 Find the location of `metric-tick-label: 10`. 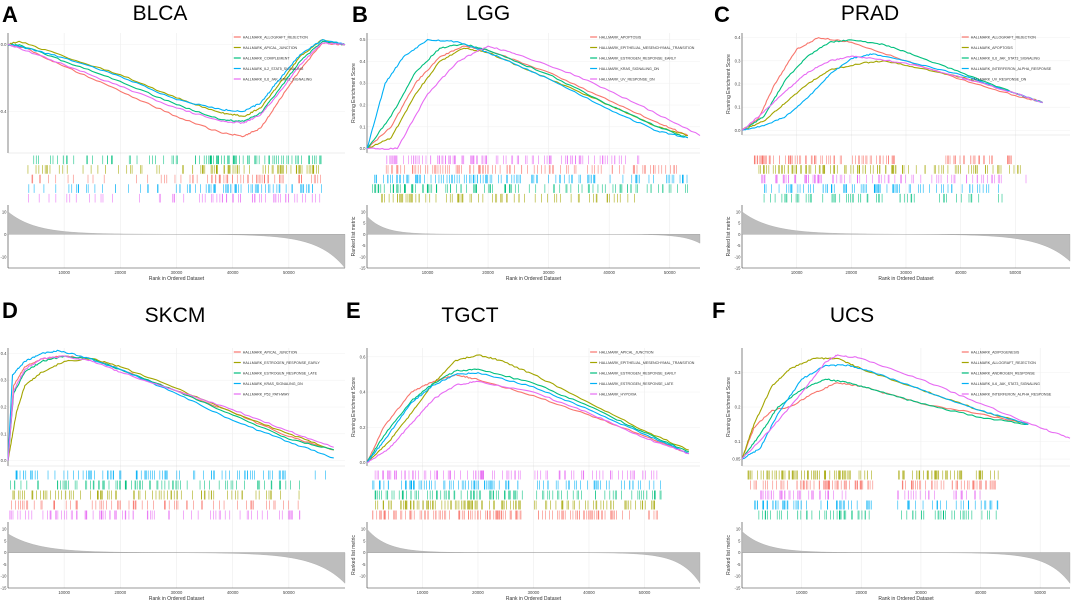

metric-tick-label: 10 is located at coordinates (363, 529).